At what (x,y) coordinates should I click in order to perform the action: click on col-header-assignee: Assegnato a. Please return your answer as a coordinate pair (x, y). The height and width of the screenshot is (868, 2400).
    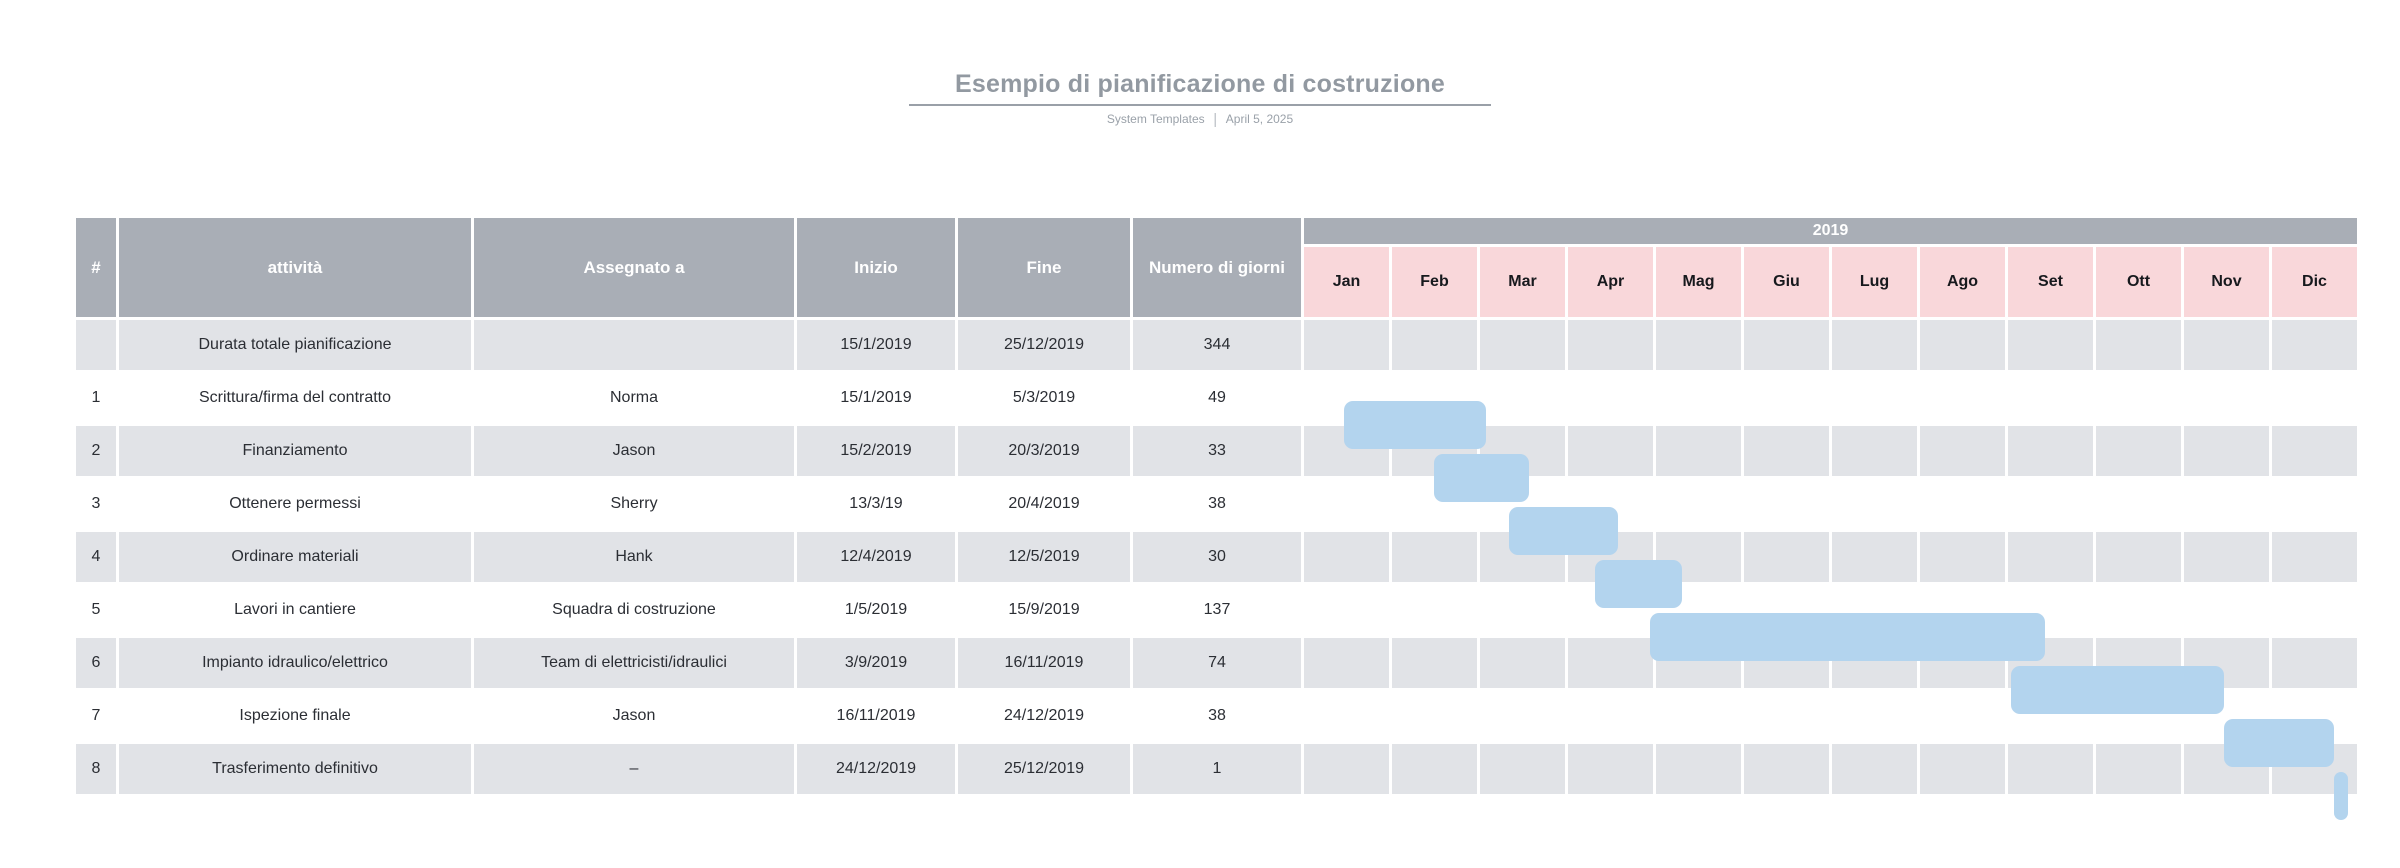
    Looking at the image, I should click on (634, 267).